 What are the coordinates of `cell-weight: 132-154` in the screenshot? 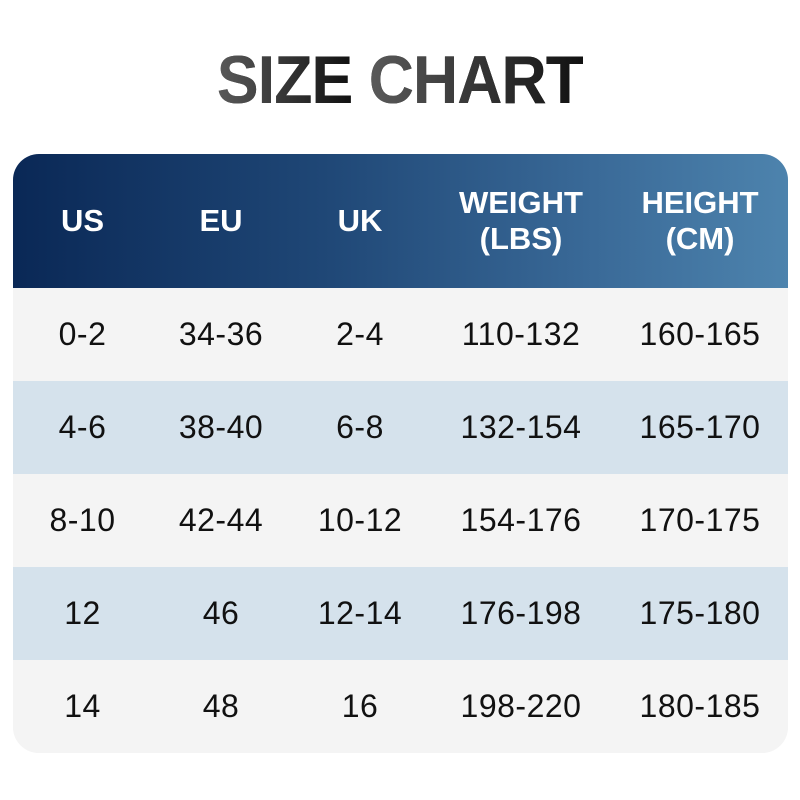 It's located at (521, 427).